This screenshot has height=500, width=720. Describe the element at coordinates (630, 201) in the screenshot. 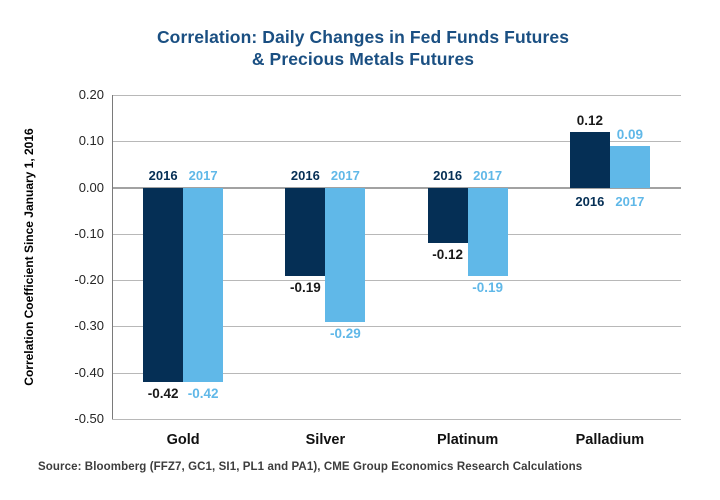

I see `series-label-2017-palladium: 2017` at that location.